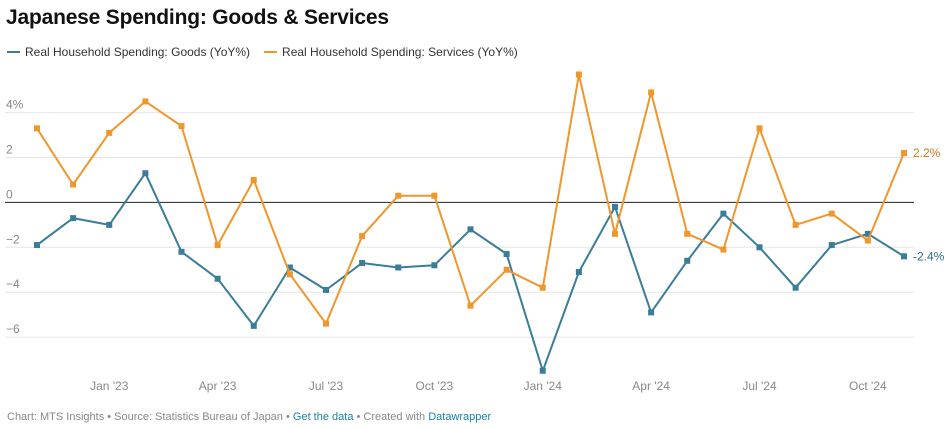  I want to click on get-data-link: Get the data, so click(323, 417).